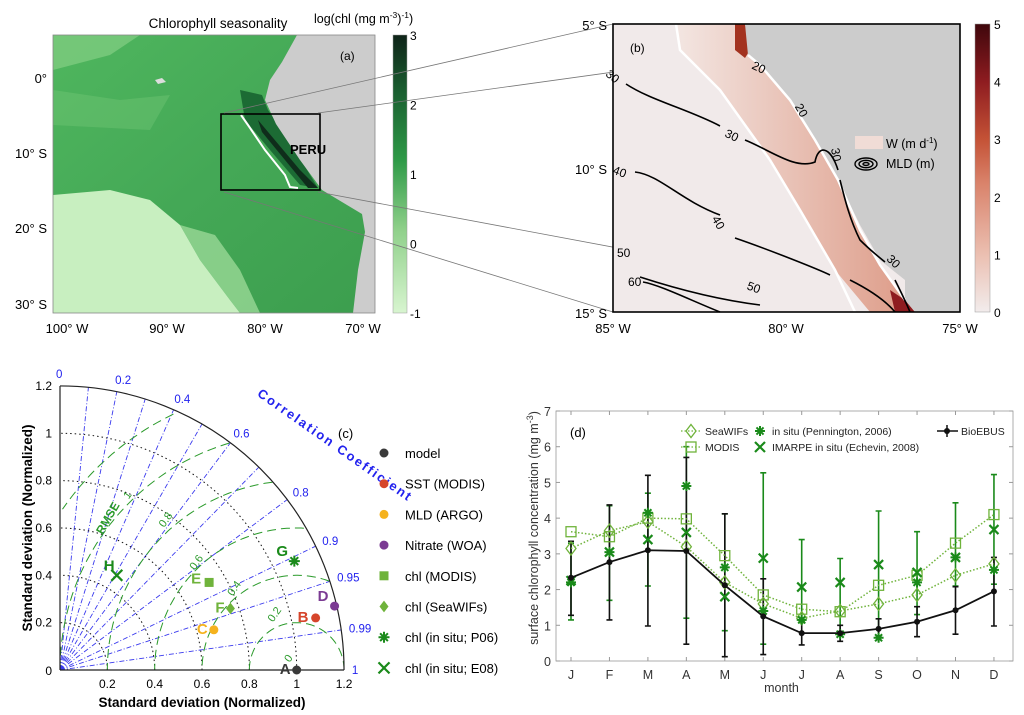 This screenshot has height=715, width=1024. What do you see at coordinates (917, 675) in the screenshot?
I see `x-tick-label: O` at bounding box center [917, 675].